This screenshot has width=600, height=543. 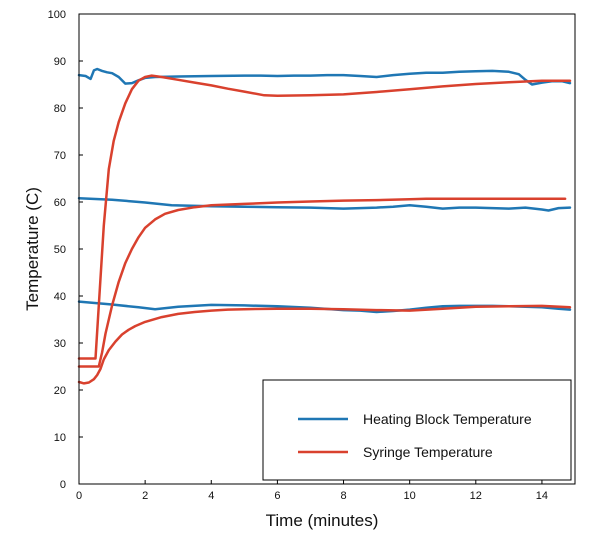 What do you see at coordinates (324, 344) in the screenshot?
I see `series-line-syringe-temperature-low` at bounding box center [324, 344].